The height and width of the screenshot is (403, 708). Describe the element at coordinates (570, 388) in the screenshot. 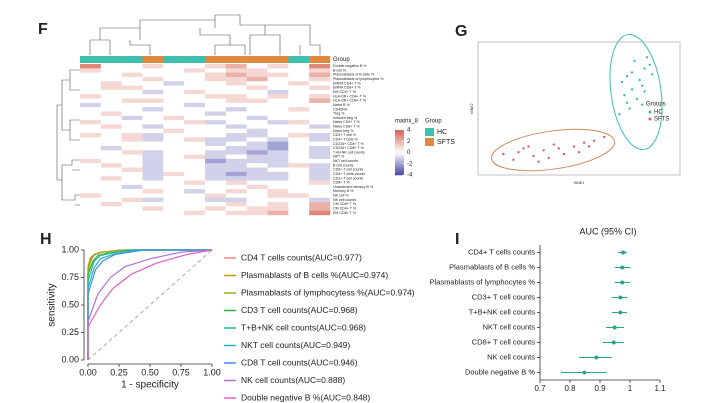

I see `x-tick-label: 0.8` at that location.